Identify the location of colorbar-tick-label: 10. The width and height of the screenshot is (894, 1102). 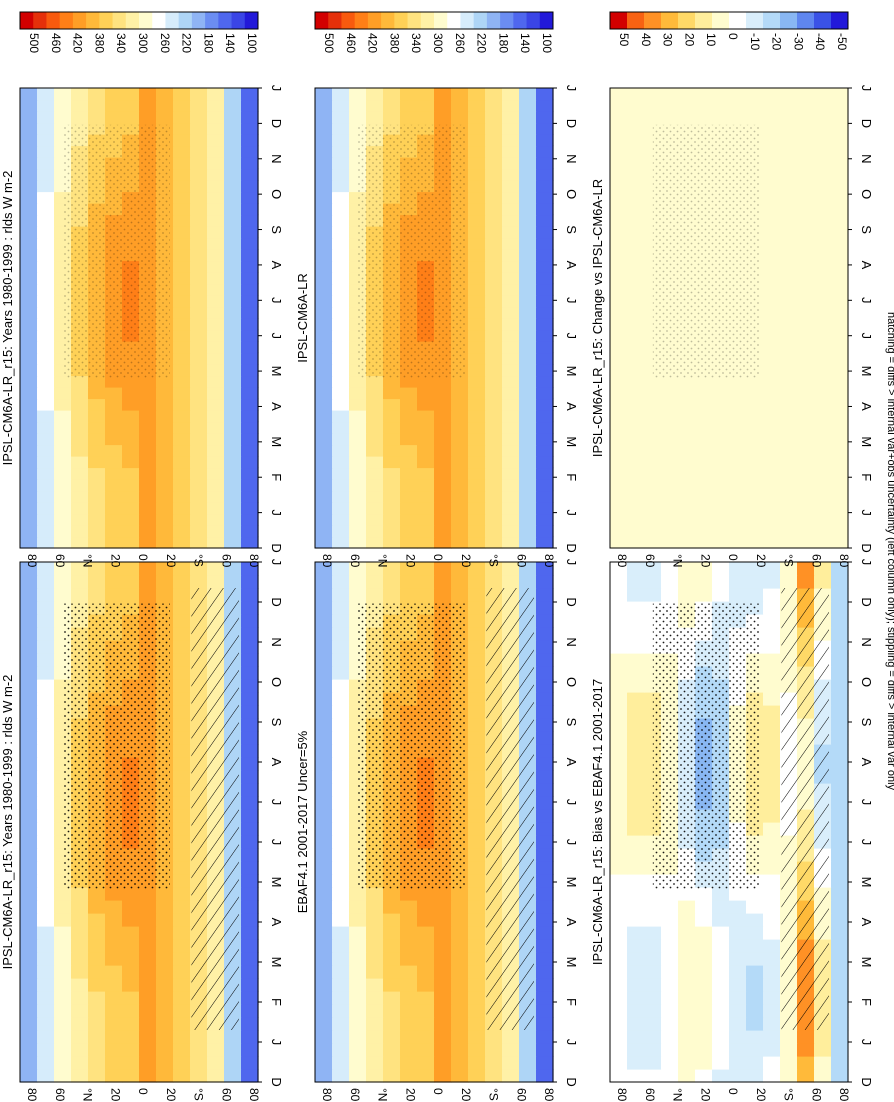
(711, 40).